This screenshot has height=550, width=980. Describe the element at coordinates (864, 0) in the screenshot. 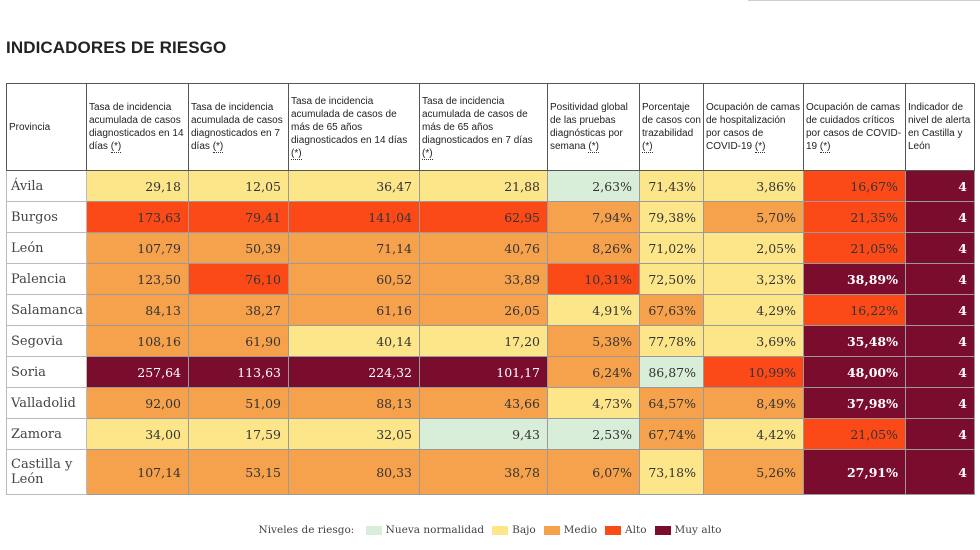

I see `top-divider` at that location.